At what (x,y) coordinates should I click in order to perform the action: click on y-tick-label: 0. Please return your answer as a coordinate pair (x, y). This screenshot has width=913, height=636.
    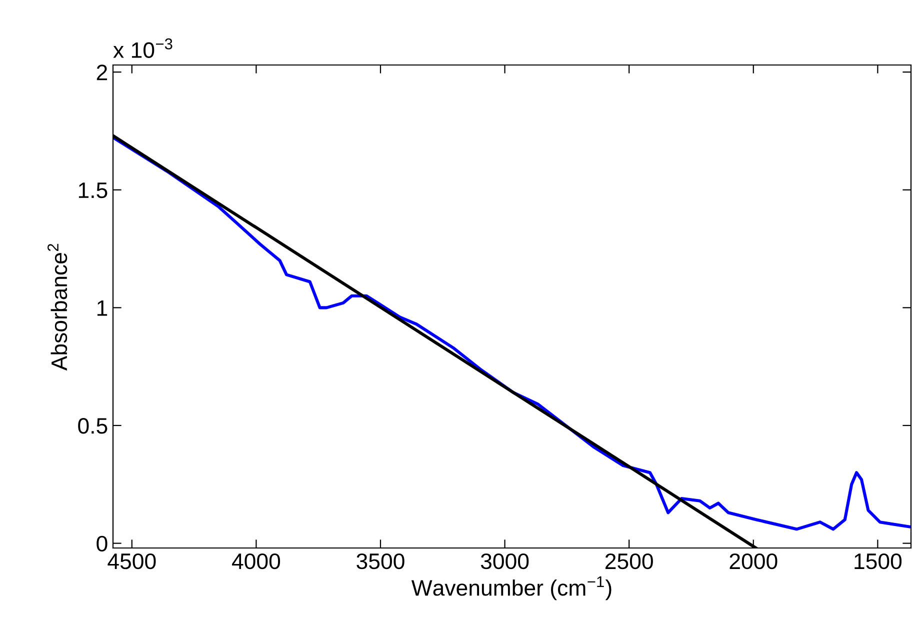
    Looking at the image, I should click on (102, 544).